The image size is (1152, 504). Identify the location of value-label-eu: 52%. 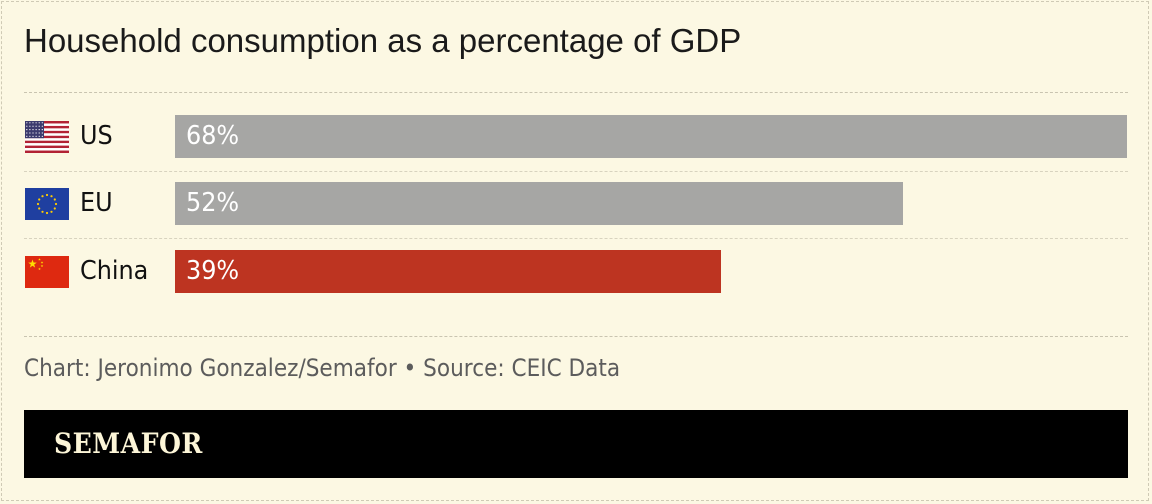
(213, 203).